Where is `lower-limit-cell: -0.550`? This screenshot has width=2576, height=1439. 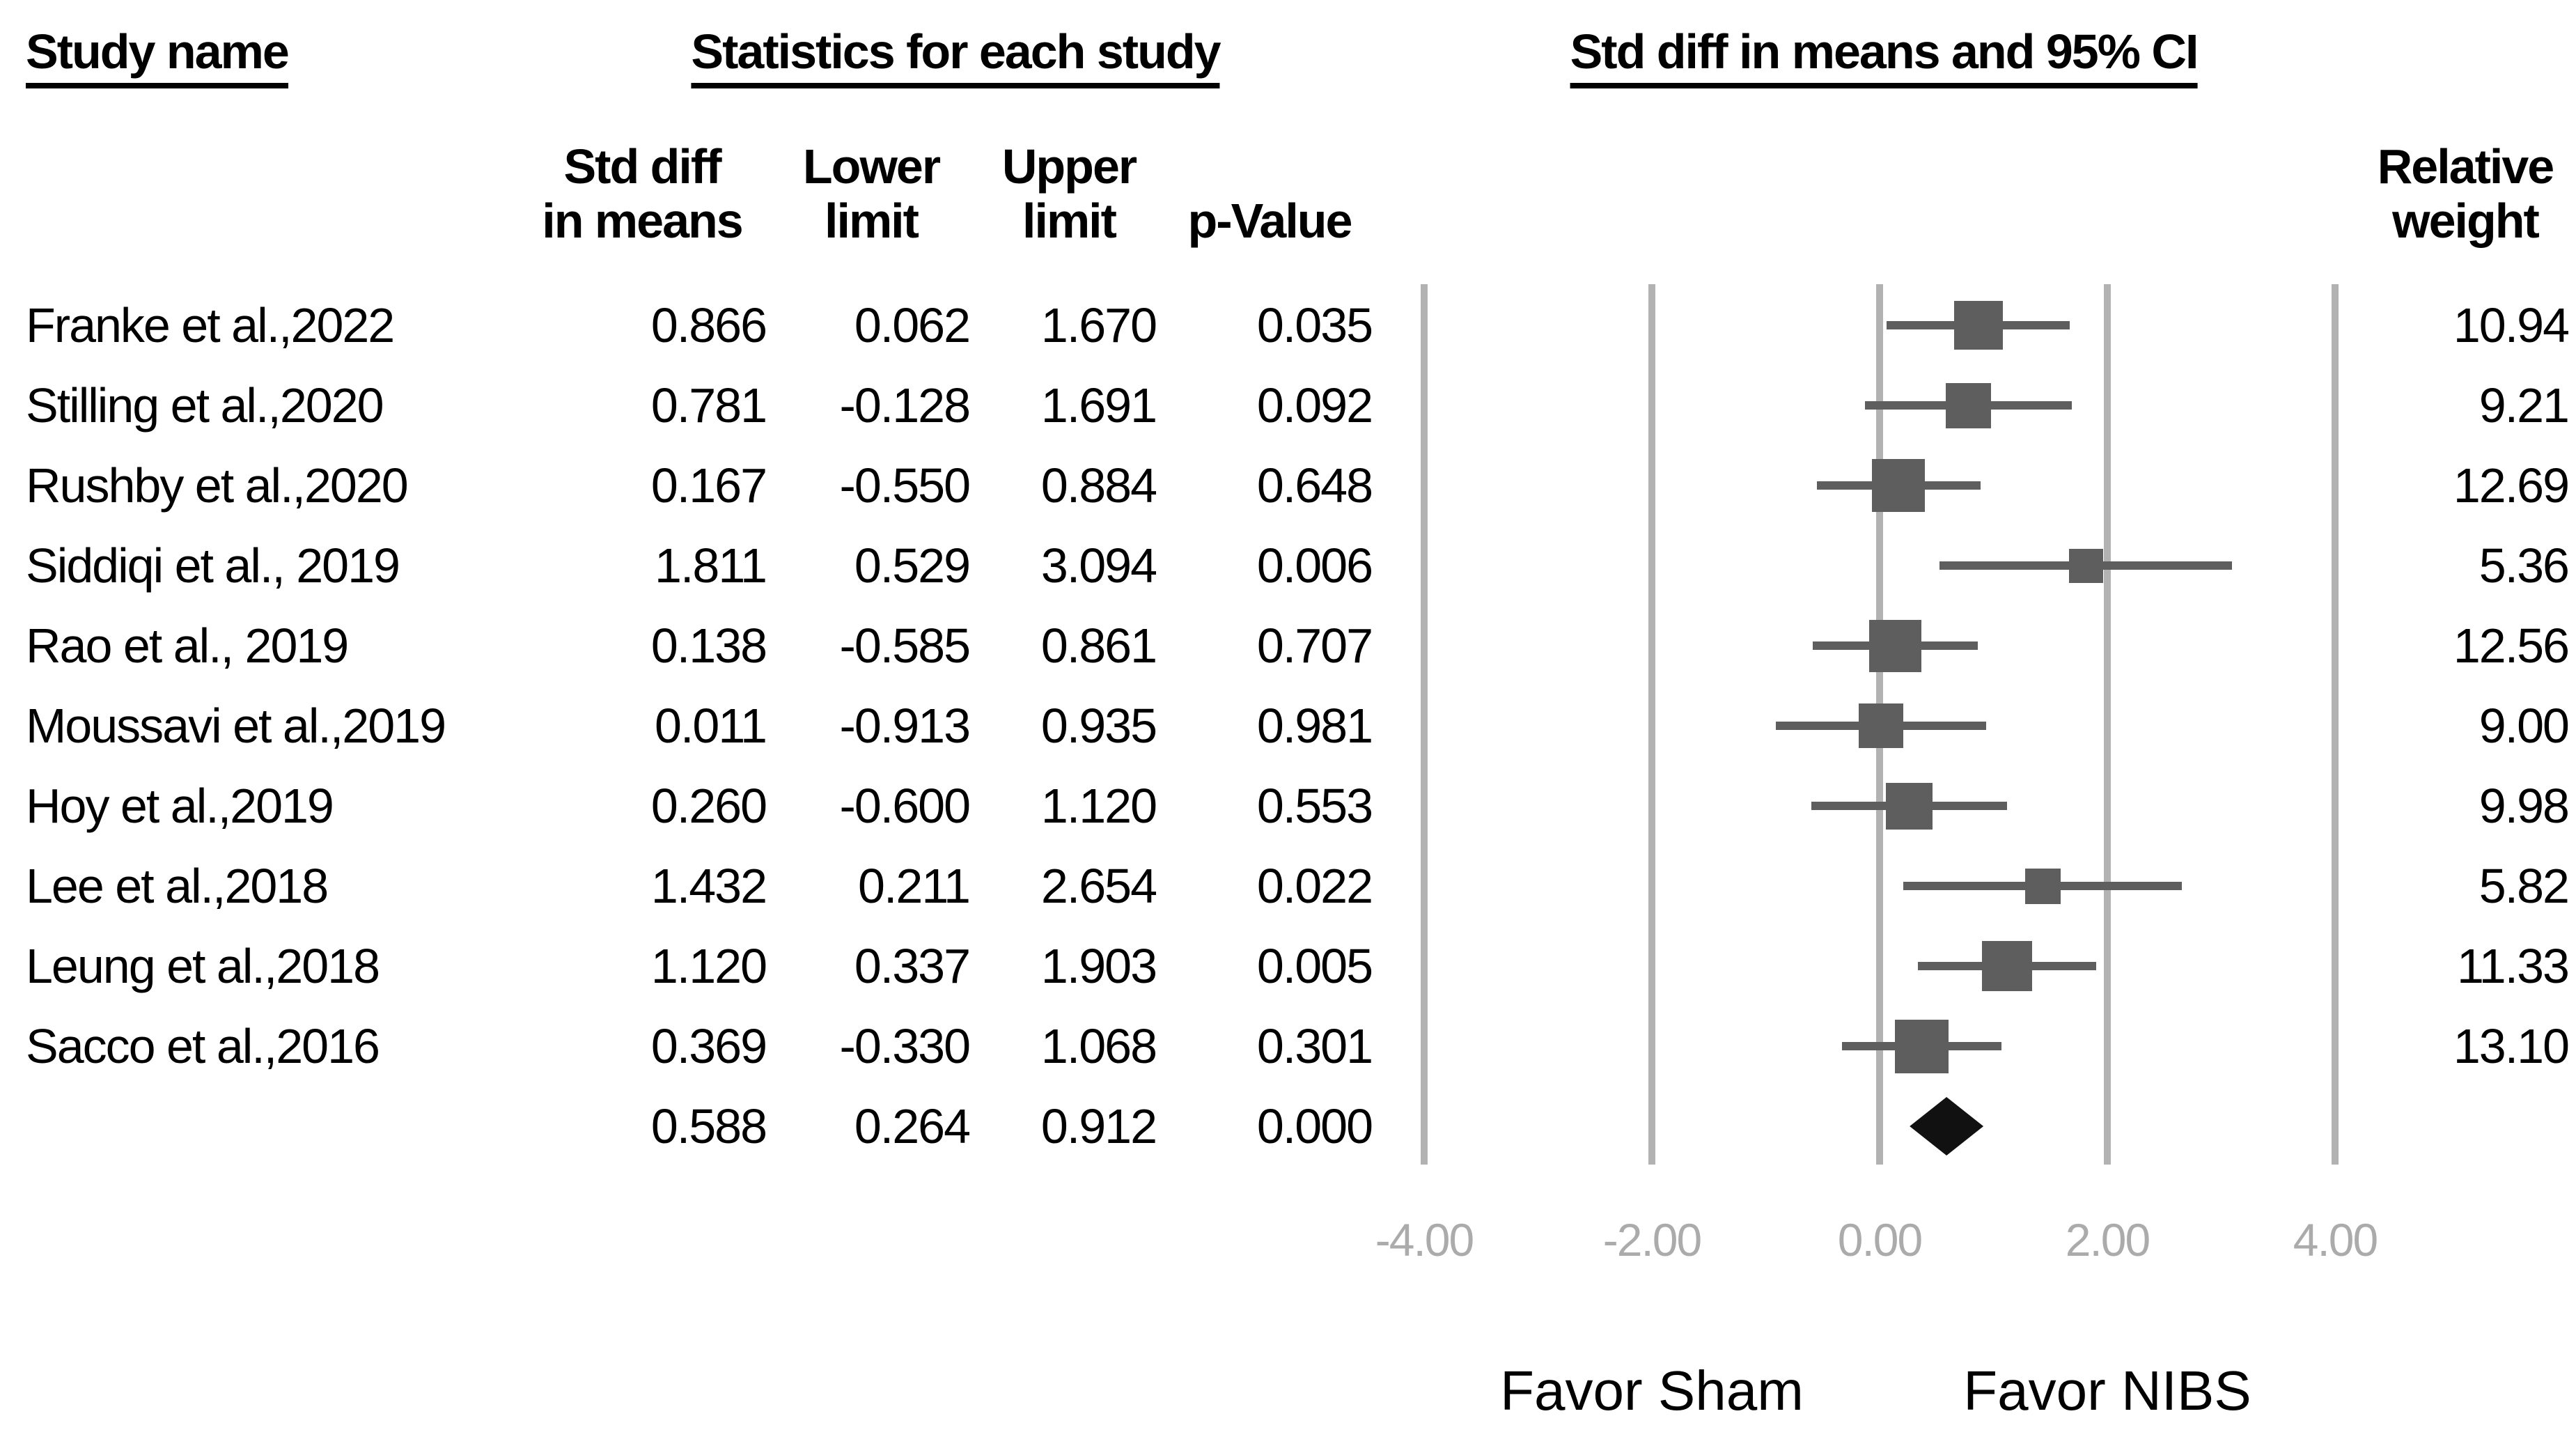
lower-limit-cell: -0.550 is located at coordinates (905, 485).